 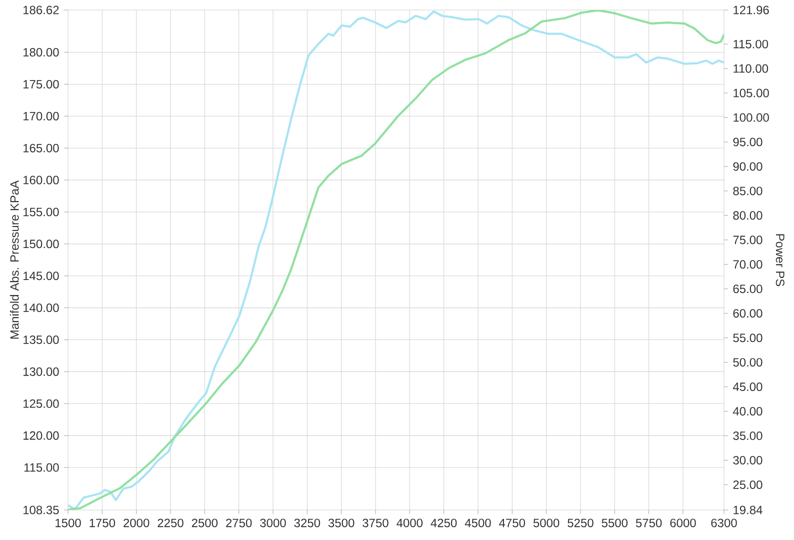 What do you see at coordinates (41, 308) in the screenshot?
I see `y-tick-label: 140.00` at bounding box center [41, 308].